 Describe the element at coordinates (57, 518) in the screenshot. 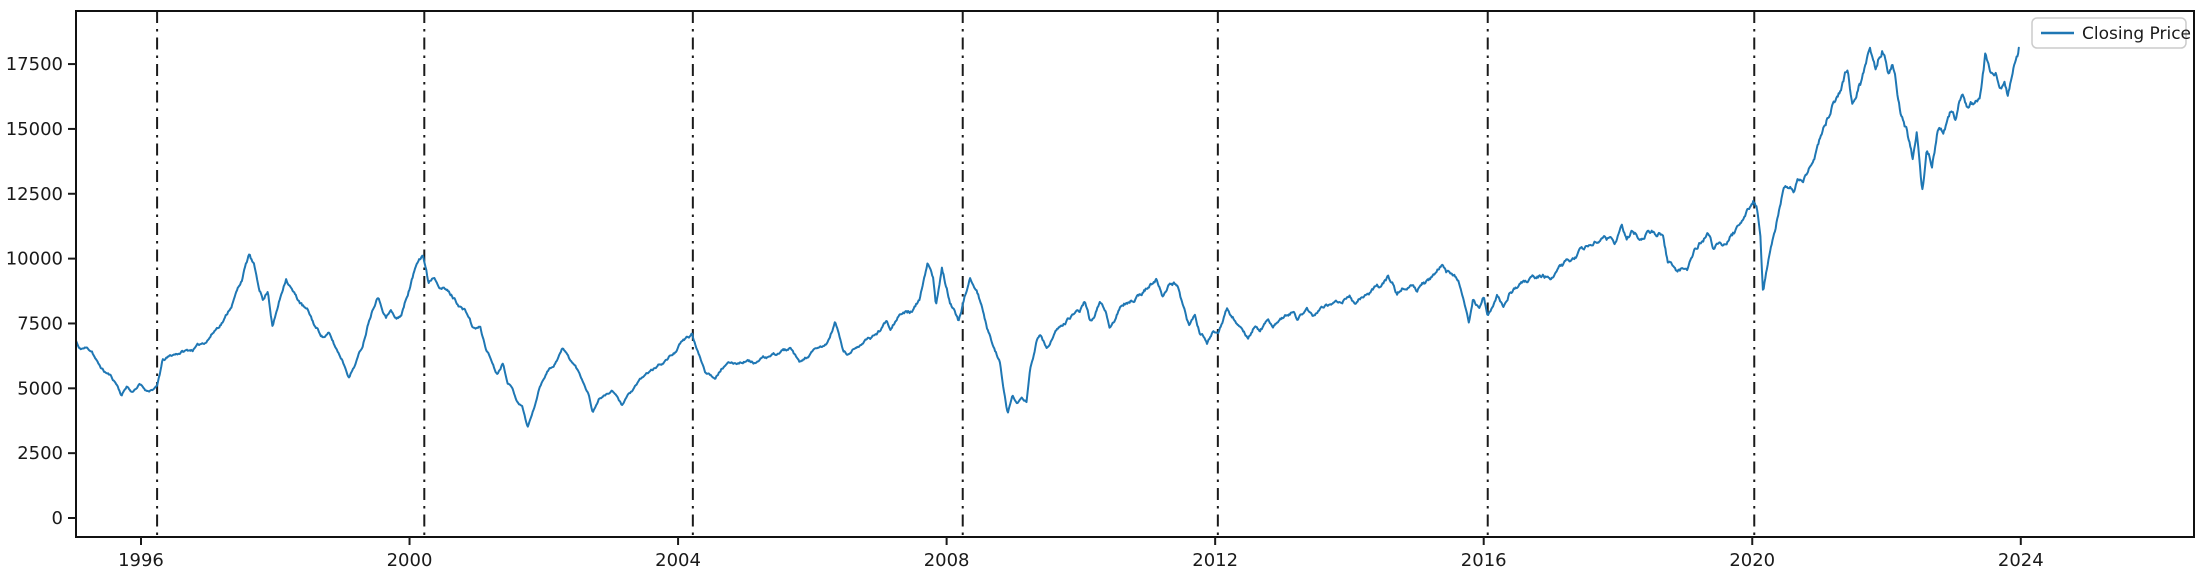

I see `y-tick-label: 0` at that location.